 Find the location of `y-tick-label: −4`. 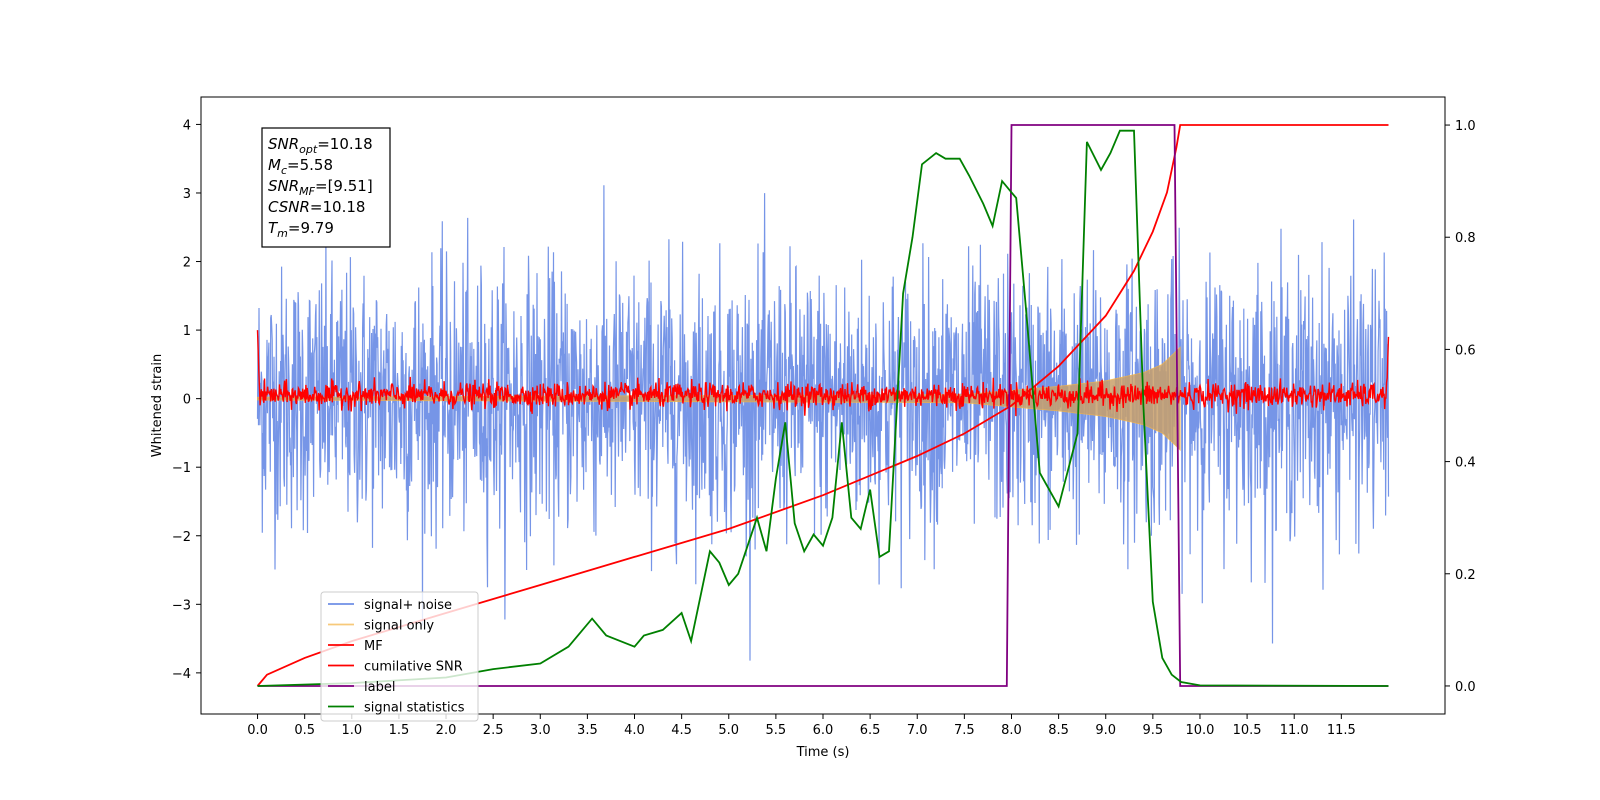

y-tick-label: −4 is located at coordinates (181, 674).